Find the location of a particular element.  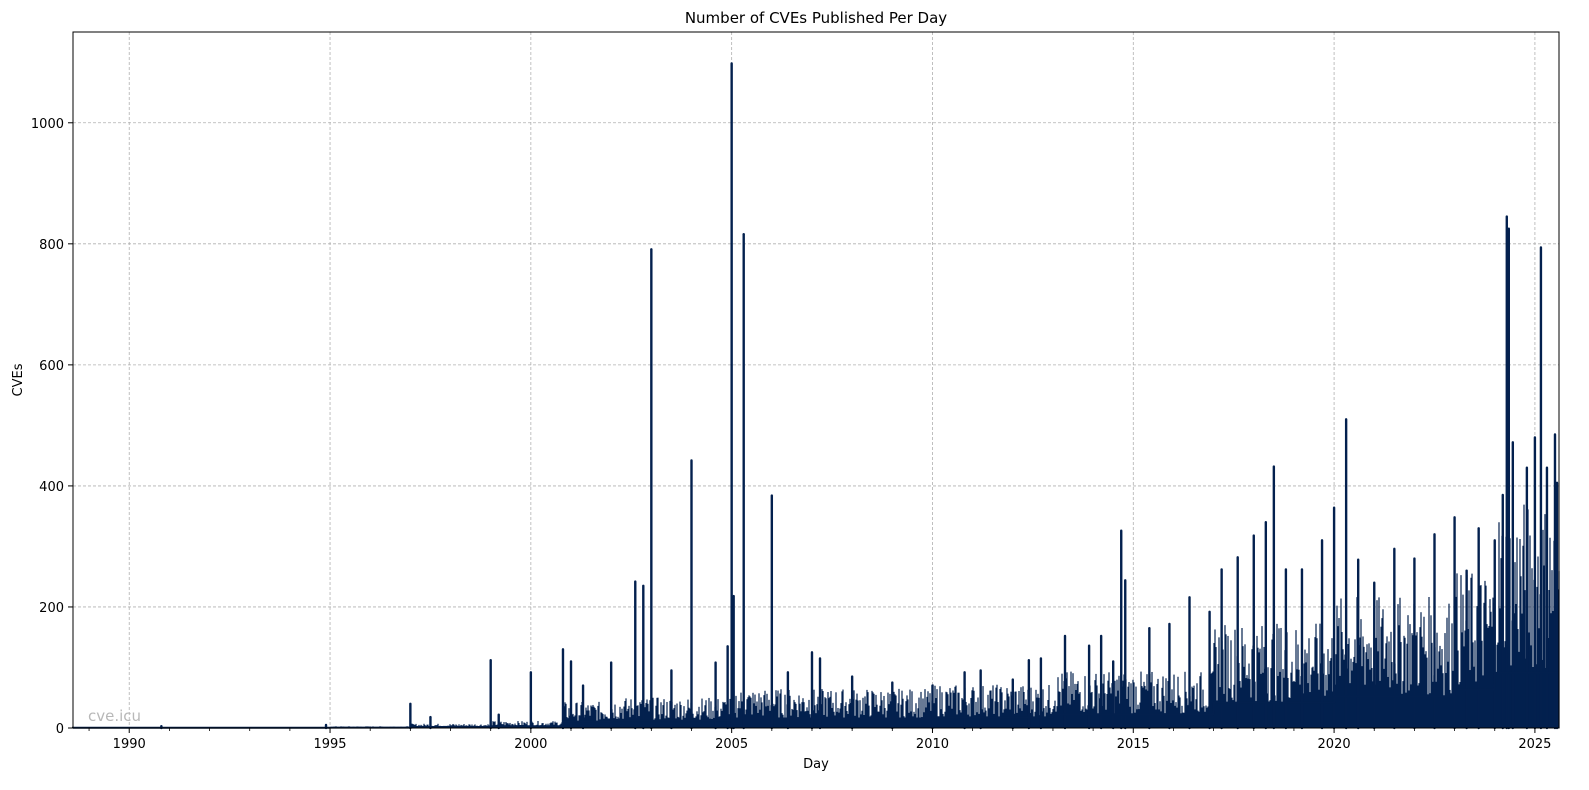

x-tick-label: 2005 is located at coordinates (731, 744).